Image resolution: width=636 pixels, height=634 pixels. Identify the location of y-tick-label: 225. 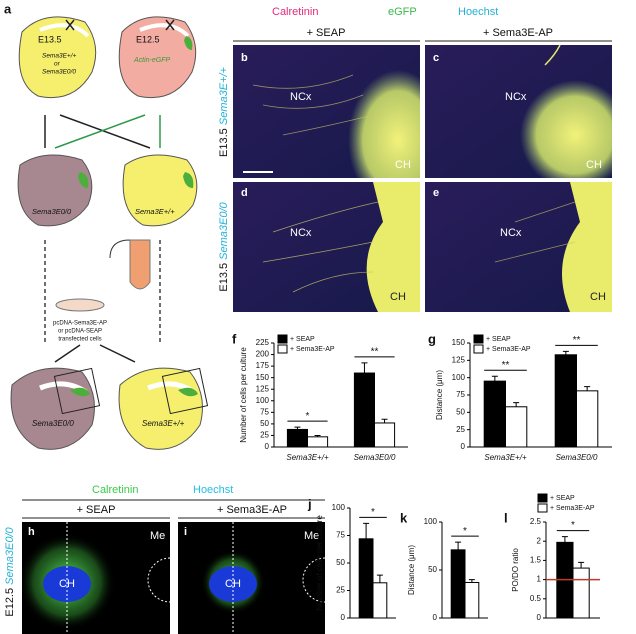
(263, 342).